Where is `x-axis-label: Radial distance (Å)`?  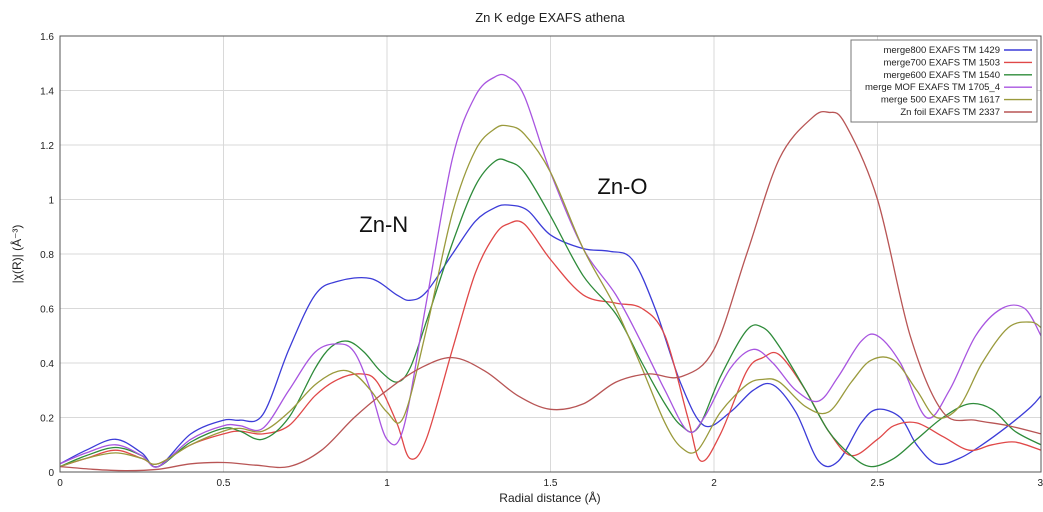 x-axis-label: Radial distance (Å) is located at coordinates (549, 497).